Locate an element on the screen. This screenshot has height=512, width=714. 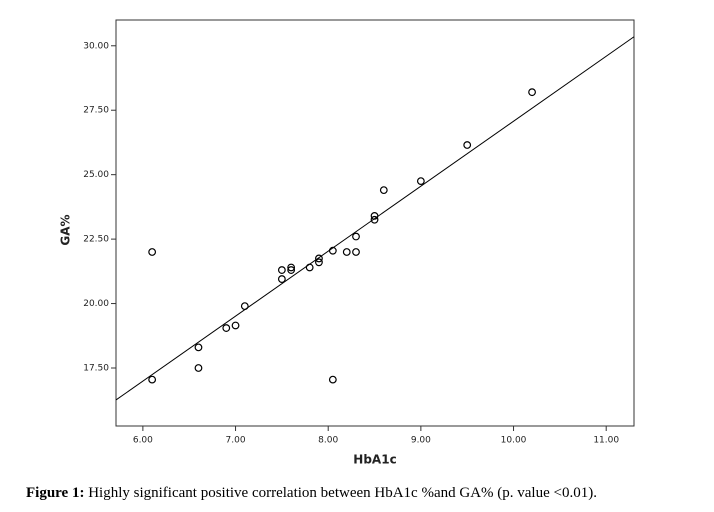
y-tick-label: 27.50 is located at coordinates (96, 111).